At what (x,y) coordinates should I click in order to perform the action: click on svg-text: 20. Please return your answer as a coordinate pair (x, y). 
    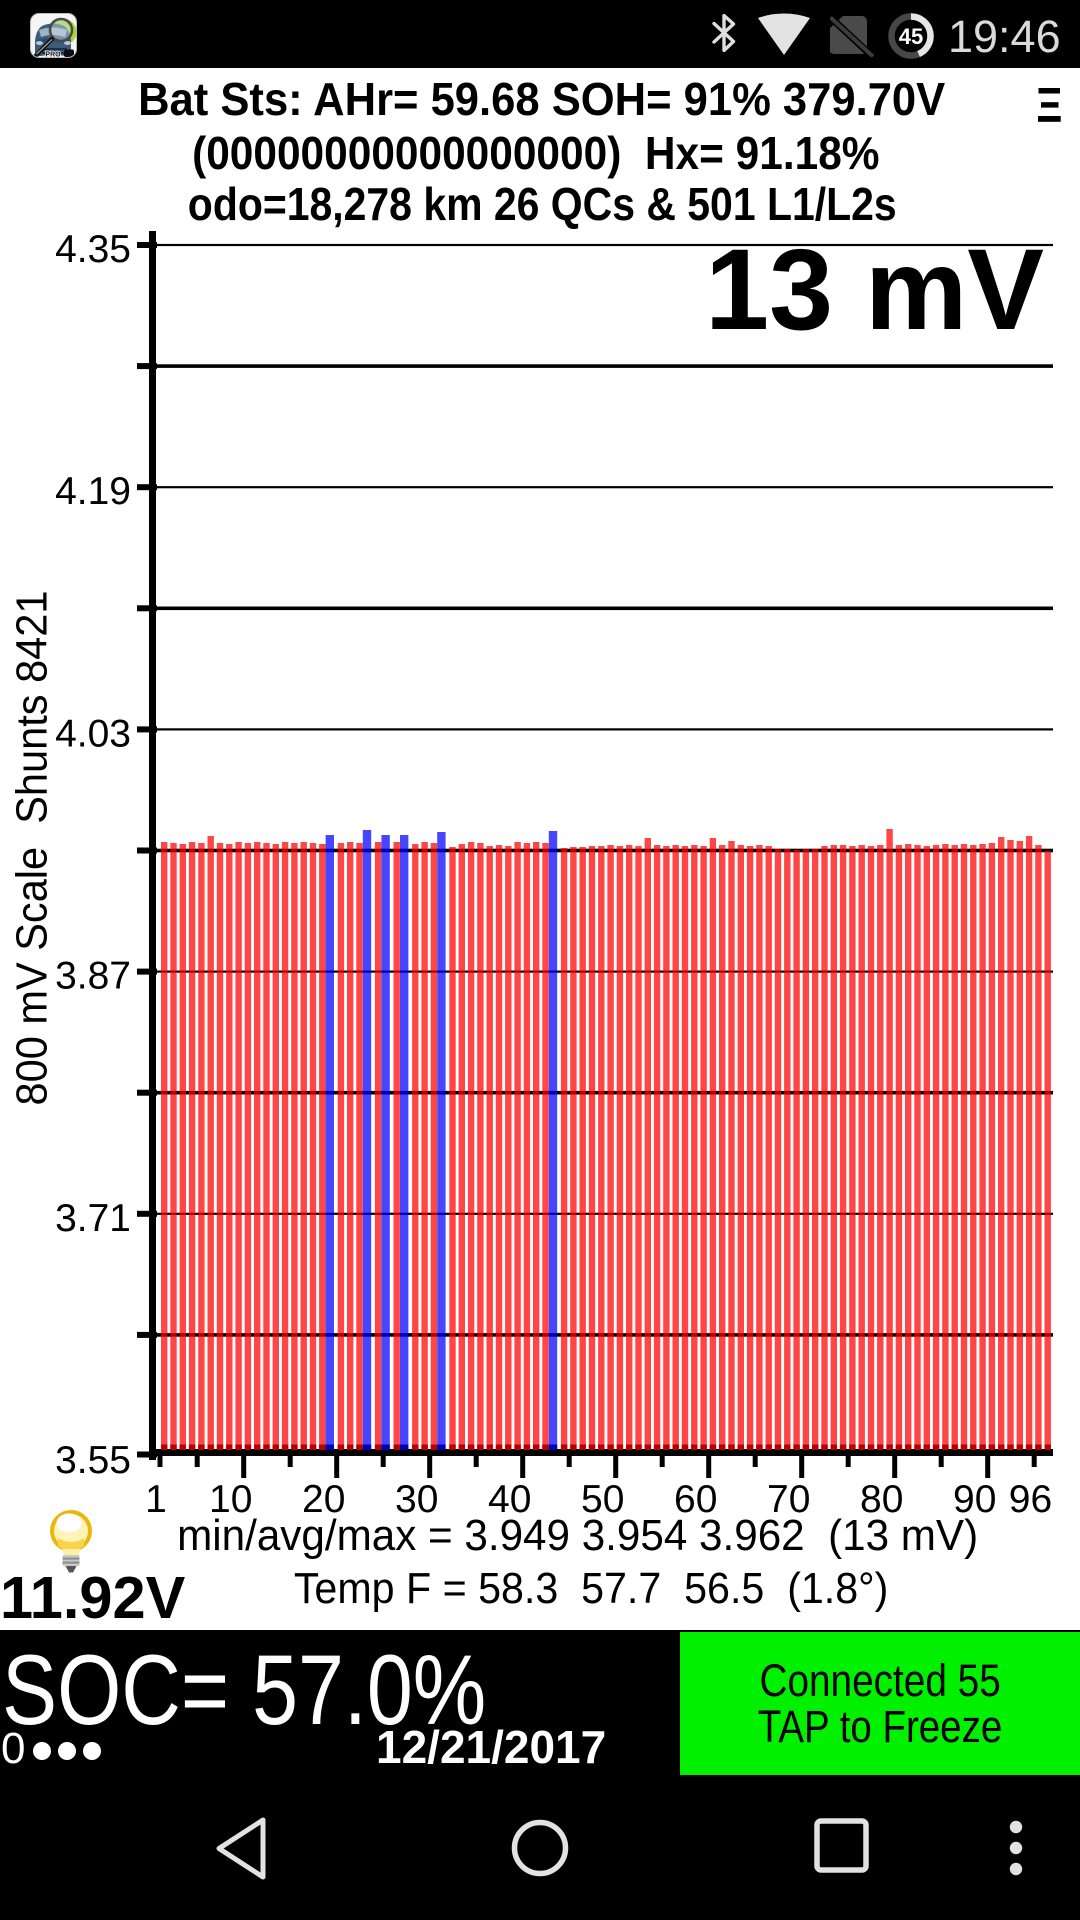
    Looking at the image, I should click on (323, 1499).